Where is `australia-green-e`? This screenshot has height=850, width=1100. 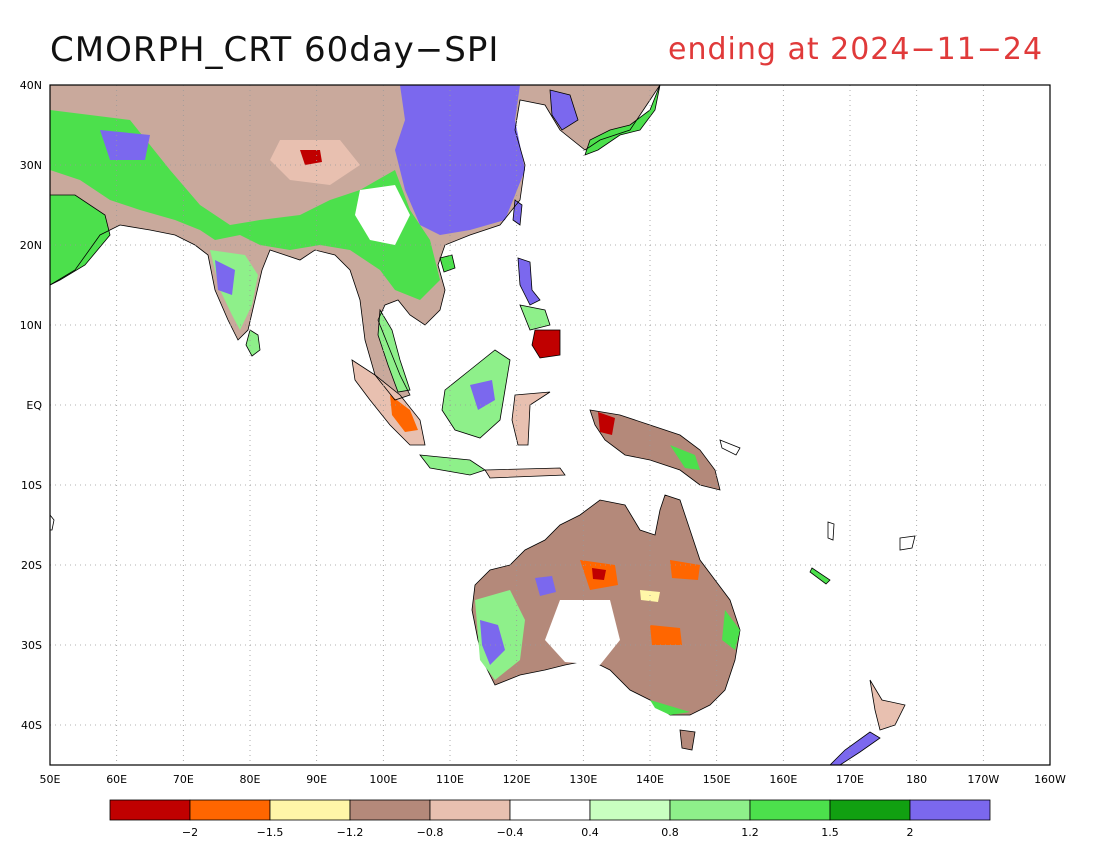
australia-green-e is located at coordinates (731, 630).